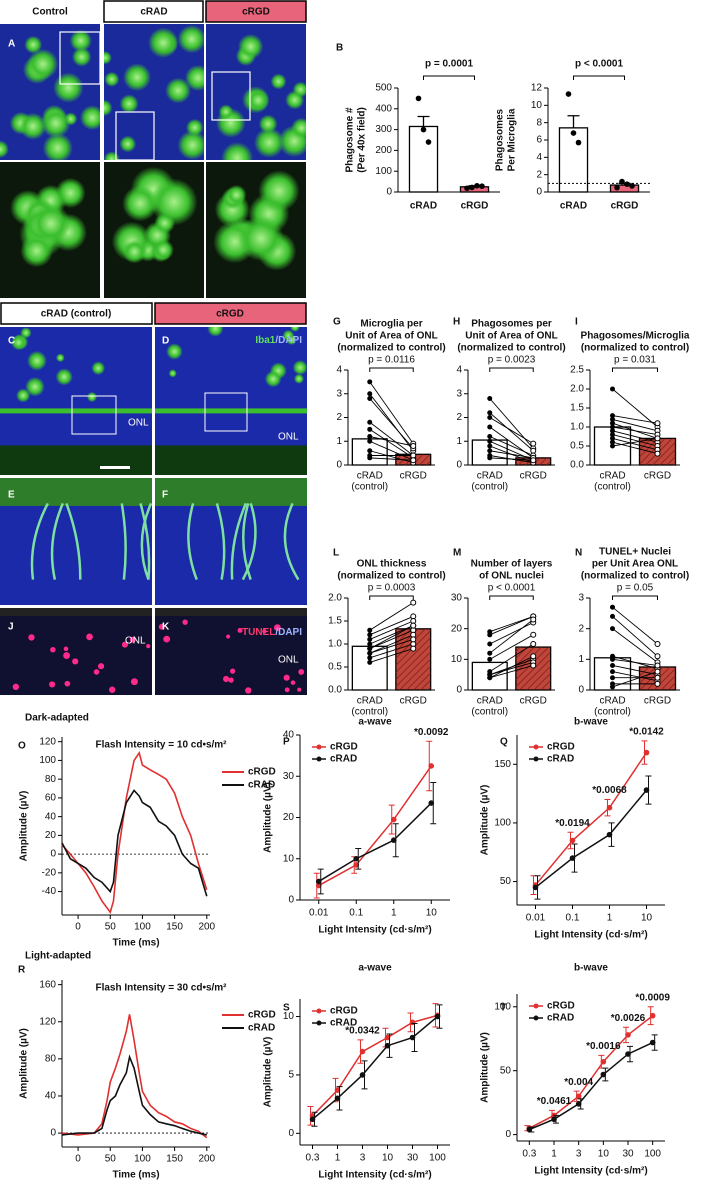  What do you see at coordinates (537, 105) in the screenshot?
I see `y-tick-label: 10` at bounding box center [537, 105].